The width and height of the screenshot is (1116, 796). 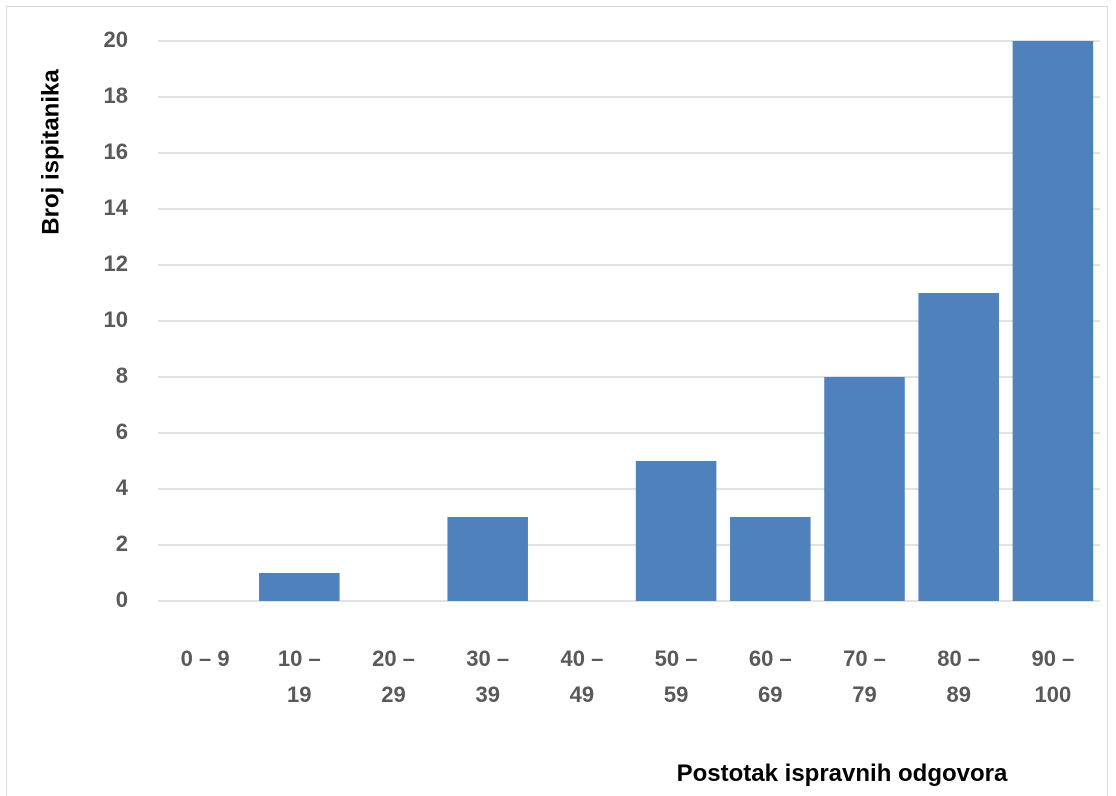 I want to click on x-tick-label: 89, so click(x=958, y=694).